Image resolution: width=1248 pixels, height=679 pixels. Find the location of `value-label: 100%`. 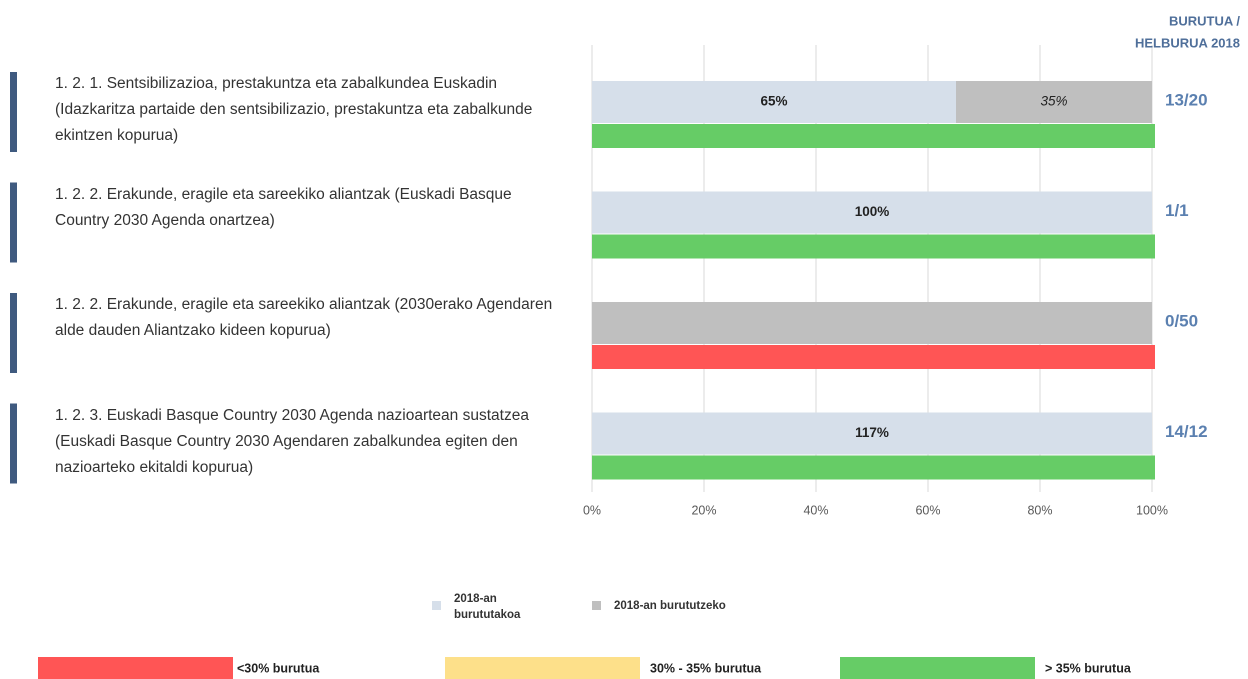

value-label: 100% is located at coordinates (872, 211).